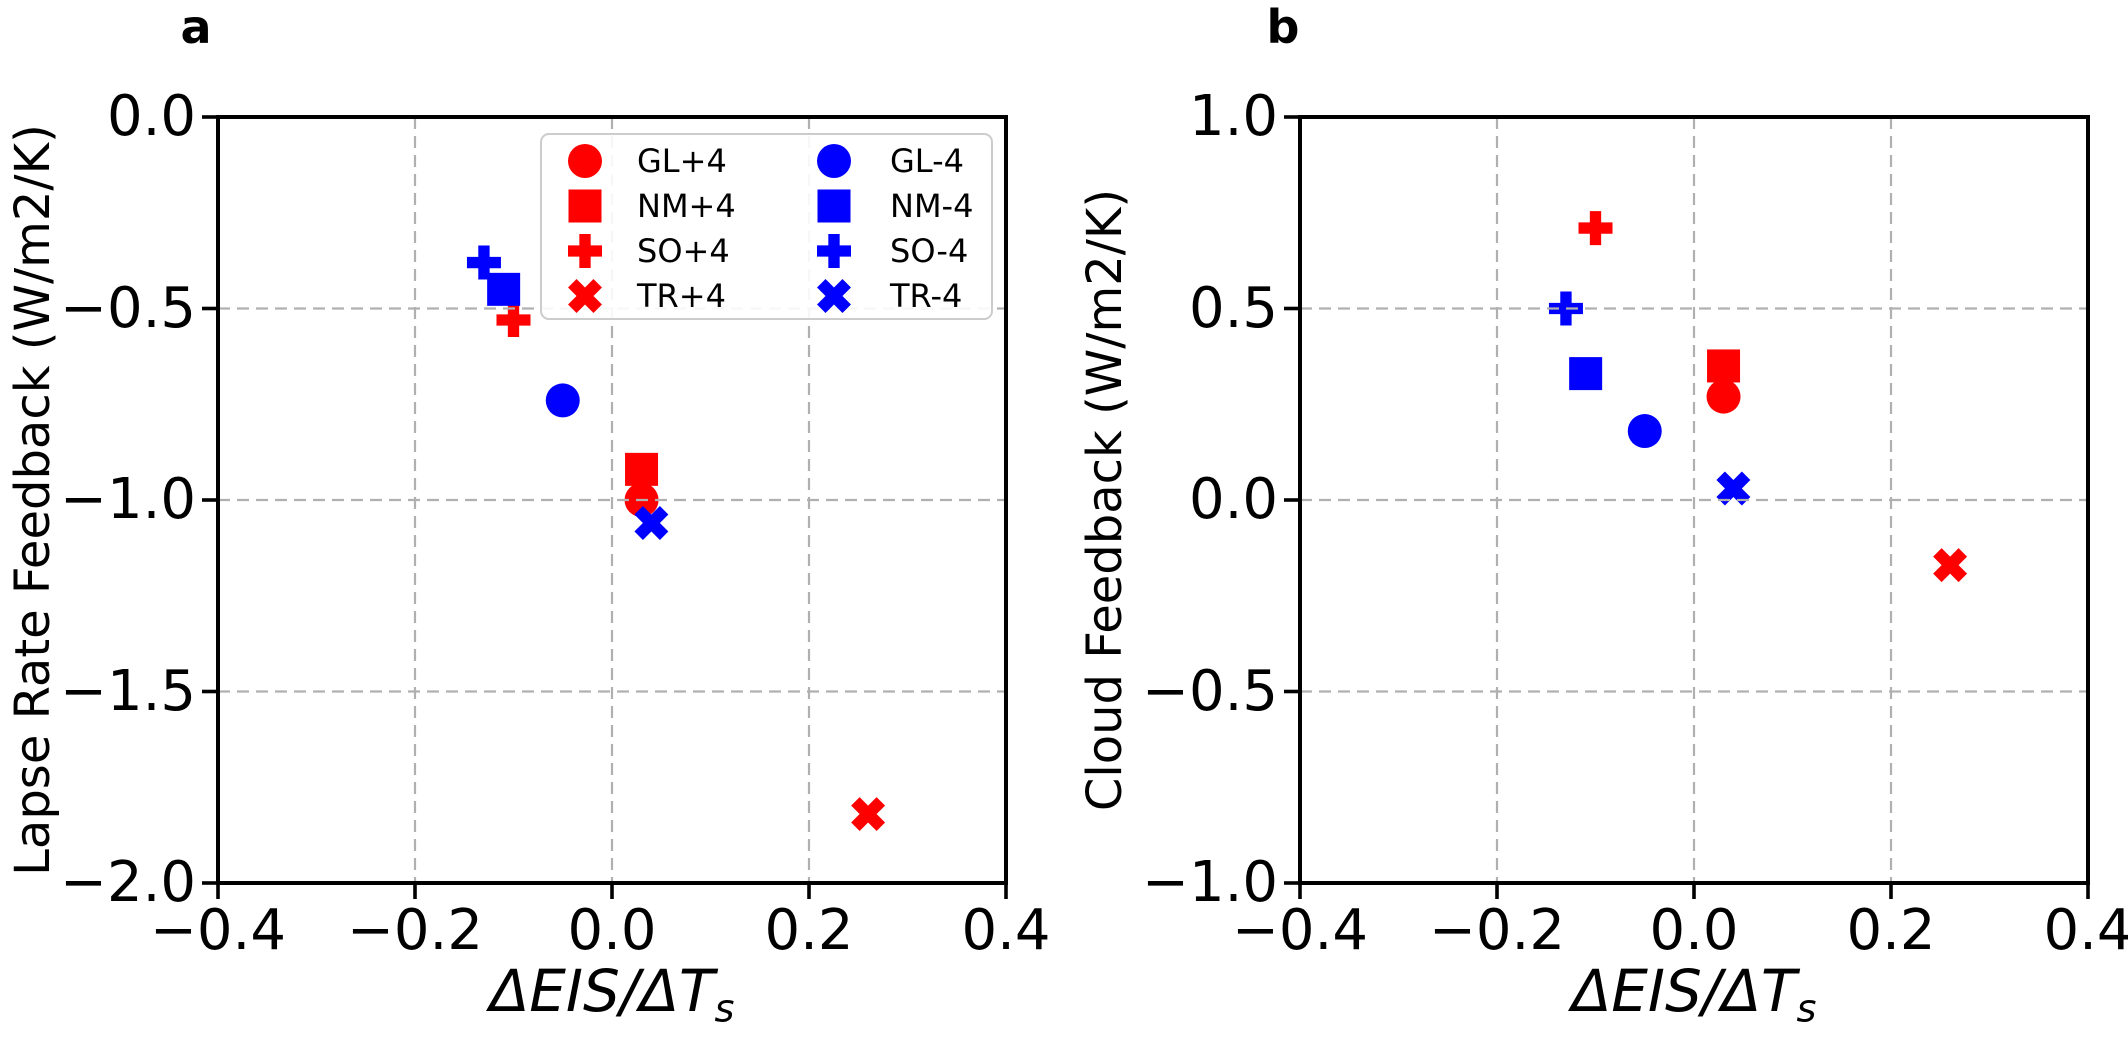  Describe the element at coordinates (1233, 116) in the screenshot. I see `y-tick-label: 1.0` at that location.